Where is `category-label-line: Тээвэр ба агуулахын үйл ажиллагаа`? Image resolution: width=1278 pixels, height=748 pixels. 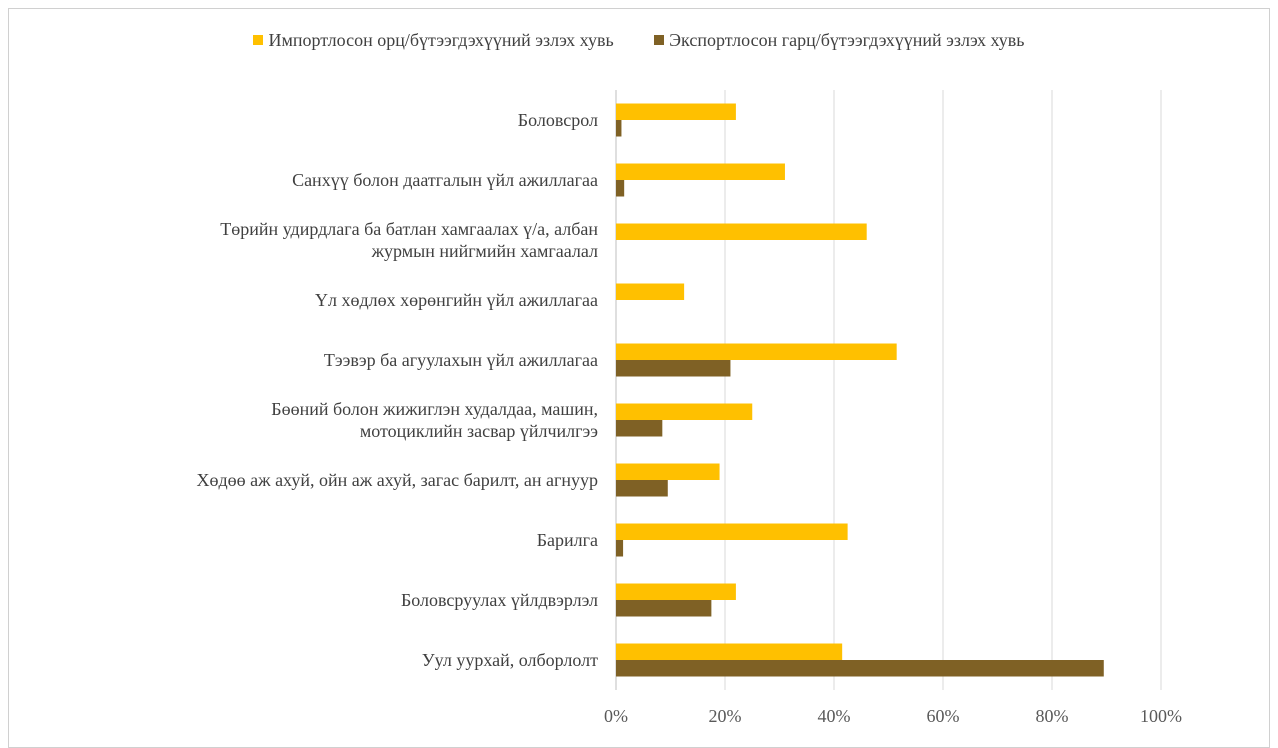
category-label-line: Тээвэр ба агуулахын үйл ажиллагаа is located at coordinates (460, 360).